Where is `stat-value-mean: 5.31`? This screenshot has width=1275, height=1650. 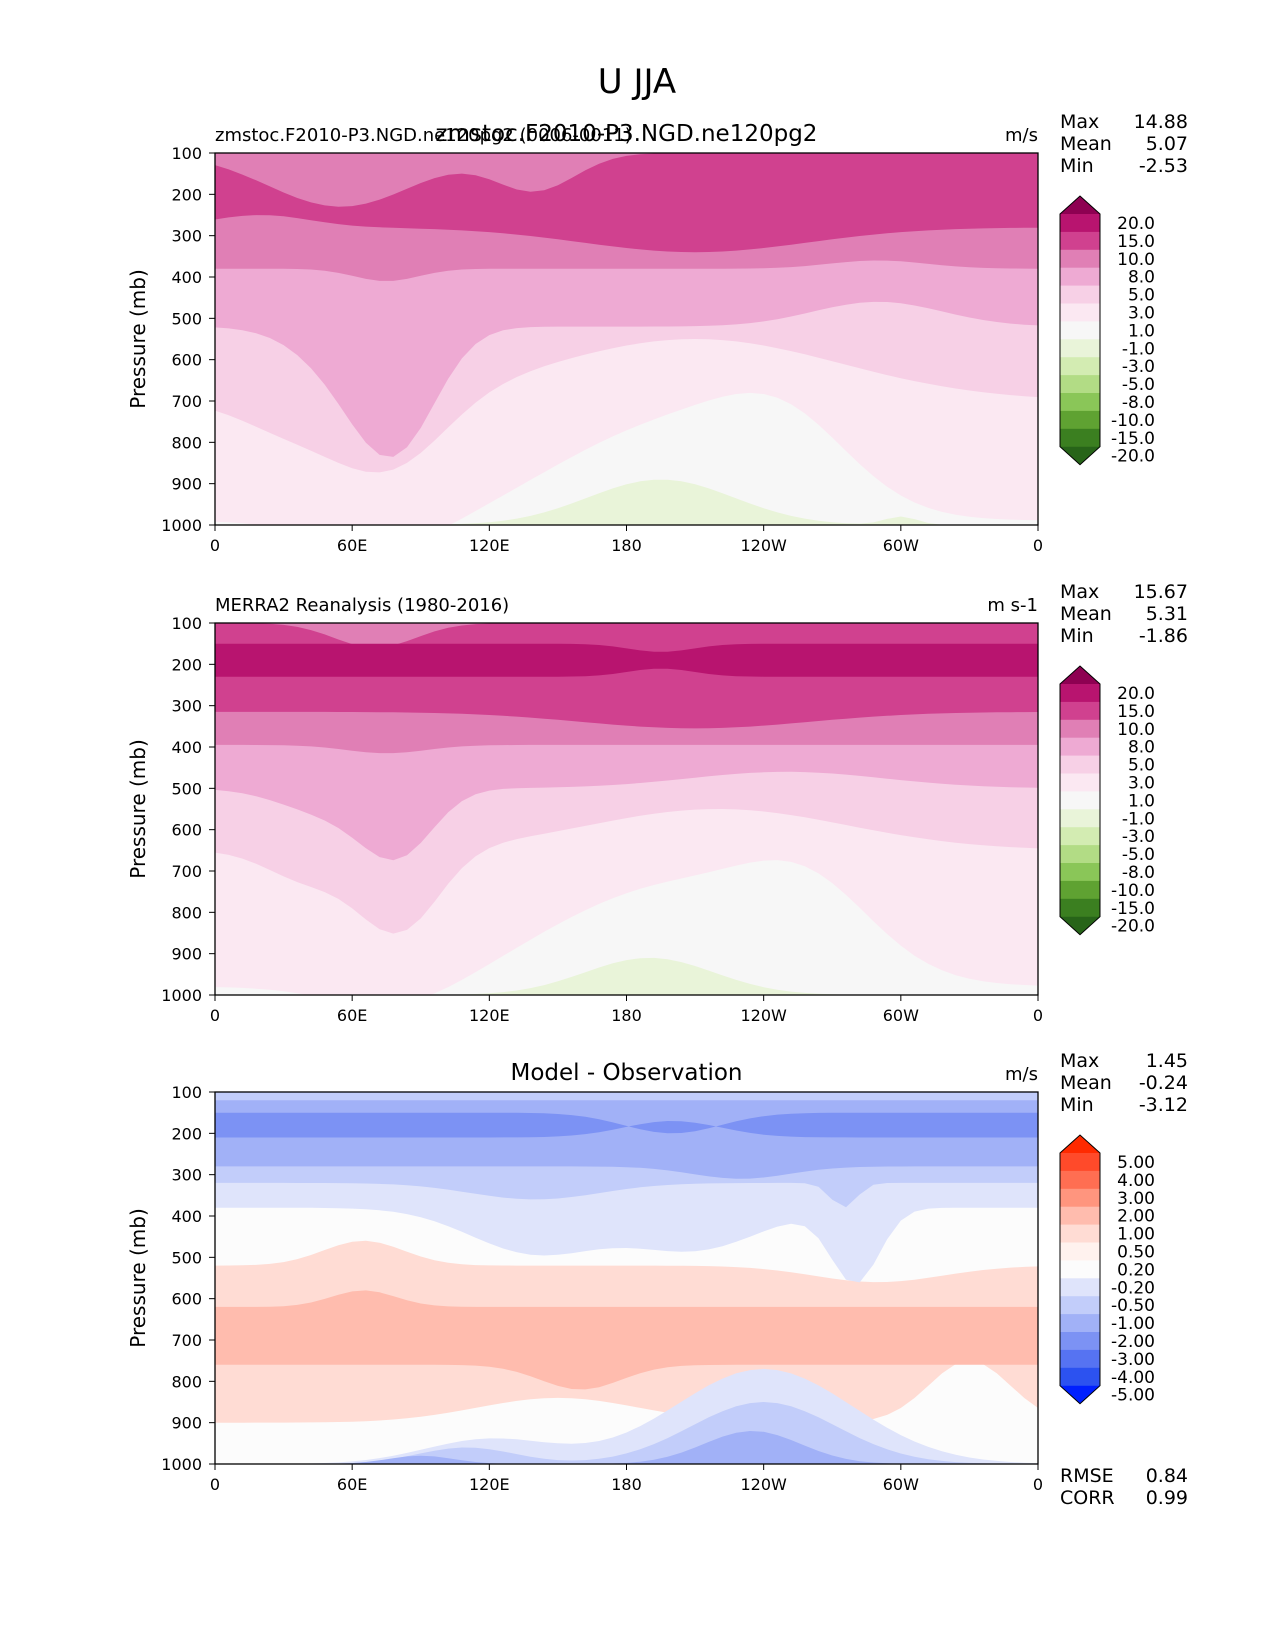 stat-value-mean: 5.31 is located at coordinates (1167, 614).